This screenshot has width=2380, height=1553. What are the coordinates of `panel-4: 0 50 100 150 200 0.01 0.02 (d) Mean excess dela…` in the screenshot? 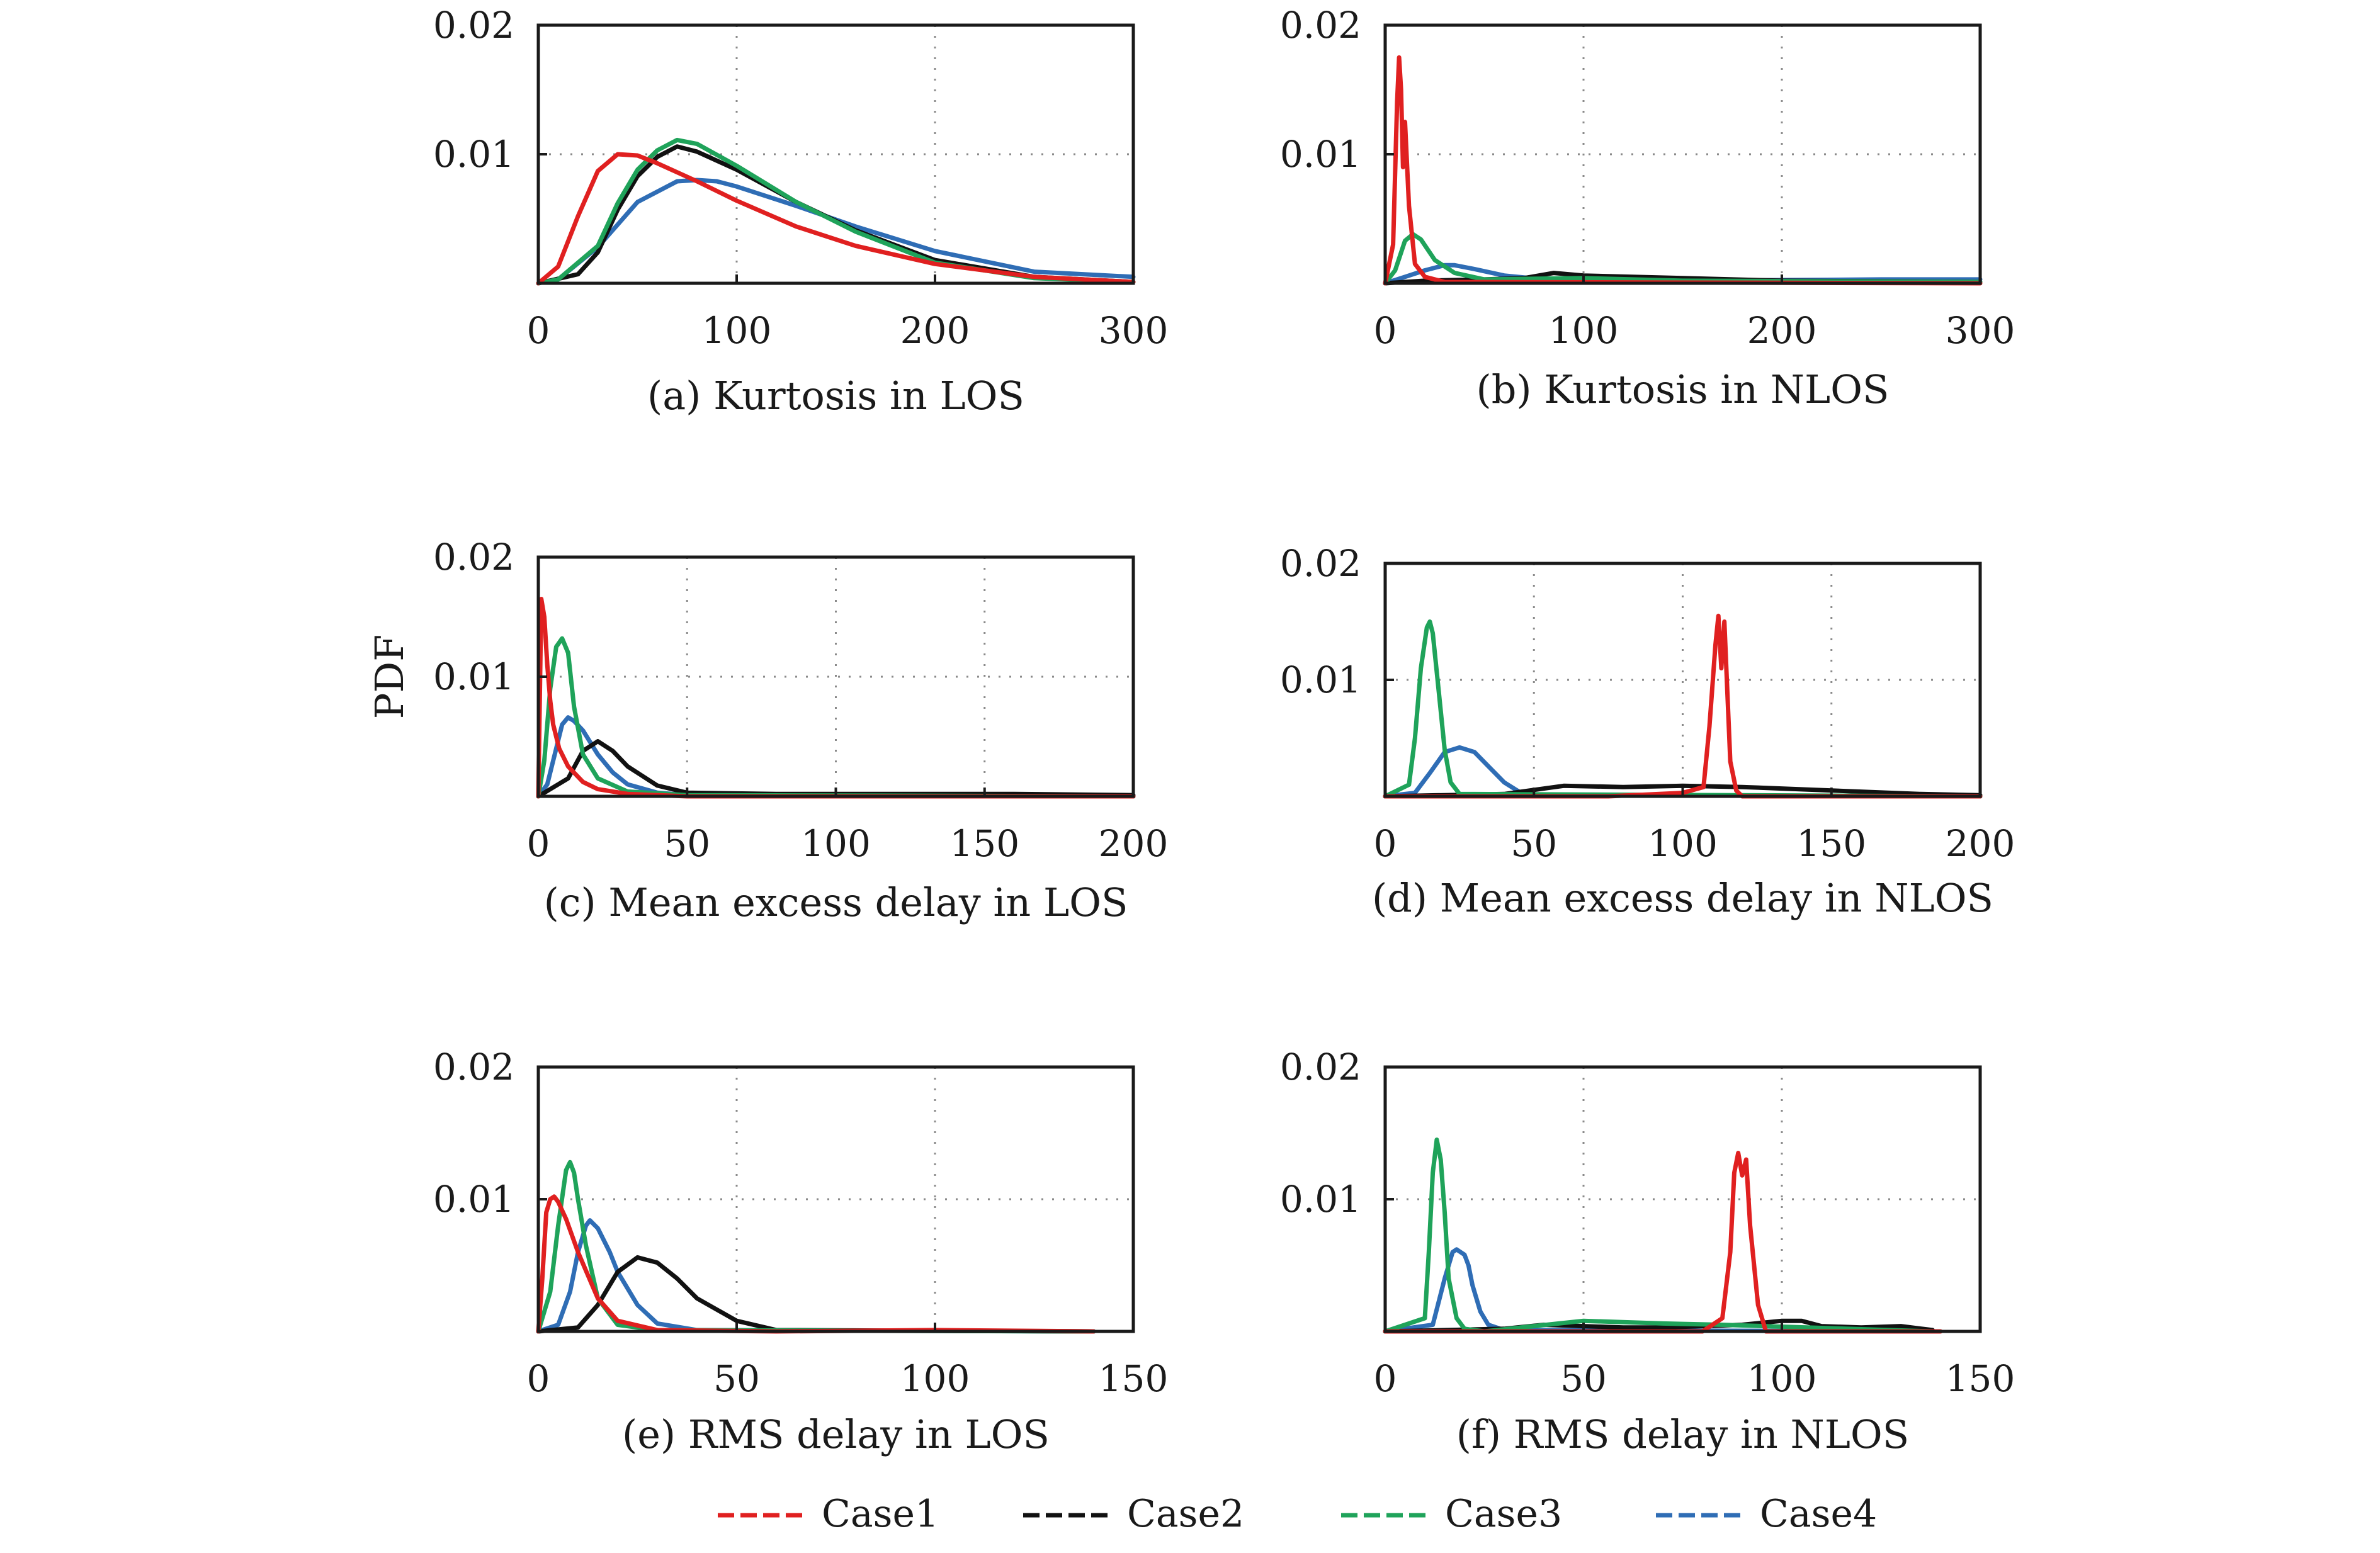 It's located at (1647, 731).